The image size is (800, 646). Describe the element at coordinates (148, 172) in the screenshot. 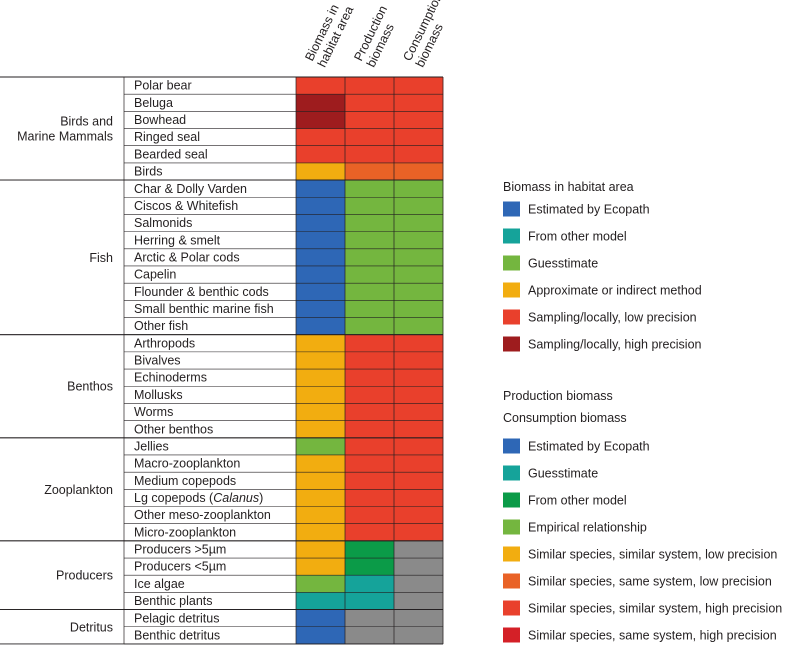

I see `row-label: Birds` at that location.